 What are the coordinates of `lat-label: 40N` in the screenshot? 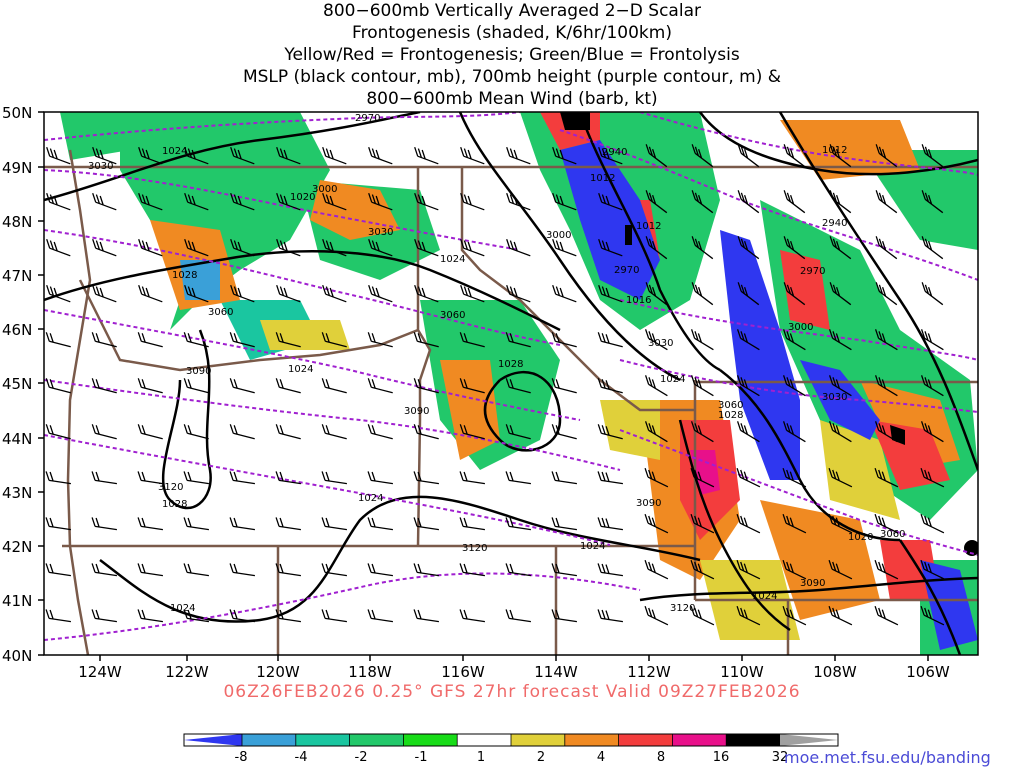 It's located at (17, 656).